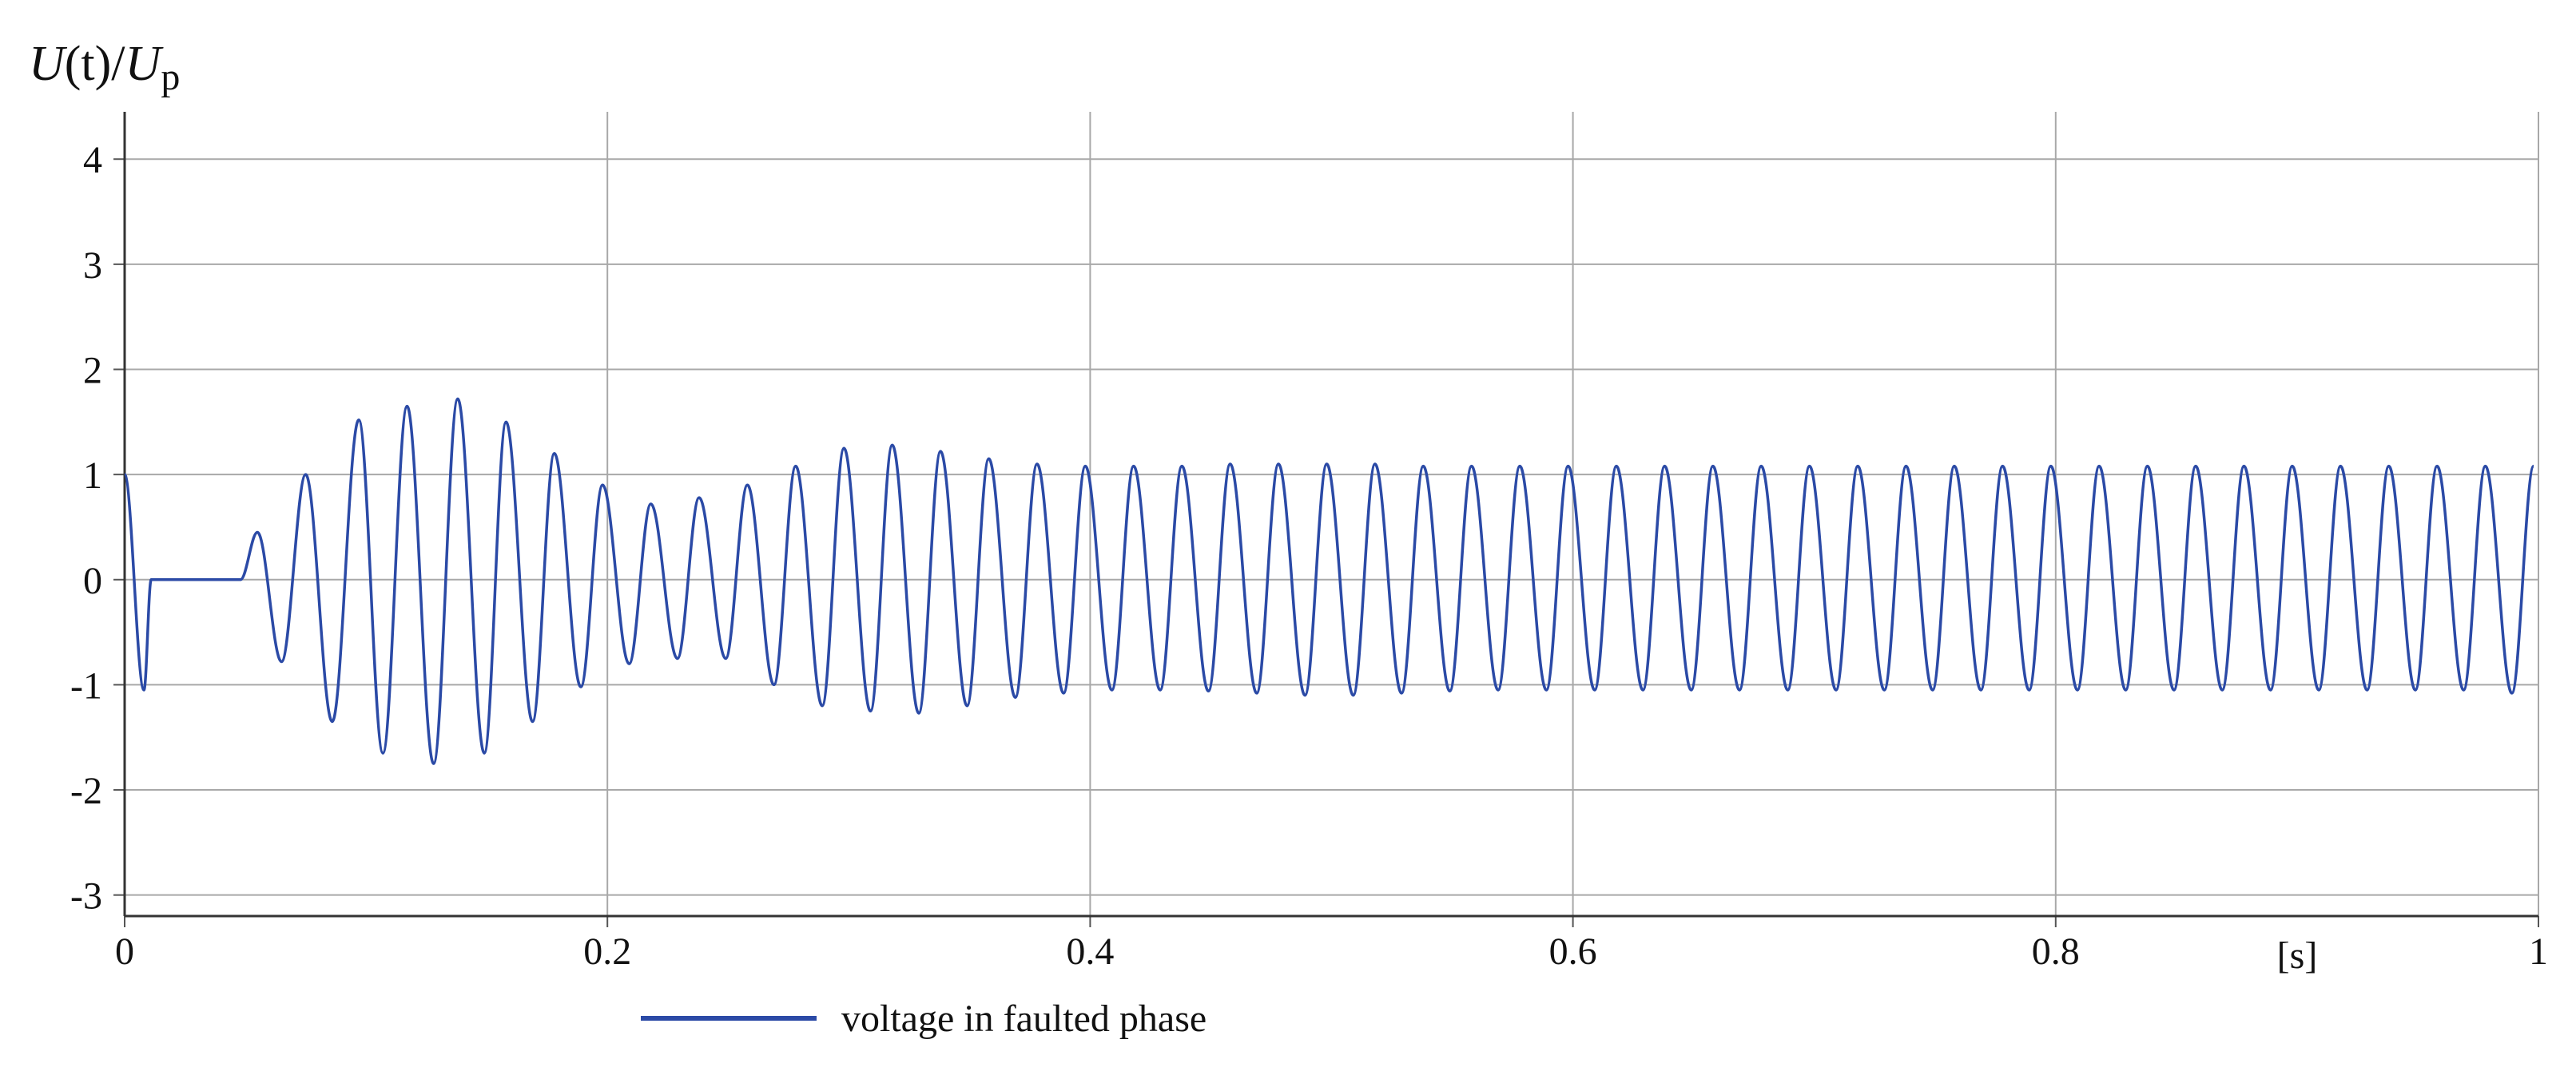 The height and width of the screenshot is (1071, 2576). Describe the element at coordinates (1024, 1019) in the screenshot. I see `legend-label: voltage in faulted phase` at that location.